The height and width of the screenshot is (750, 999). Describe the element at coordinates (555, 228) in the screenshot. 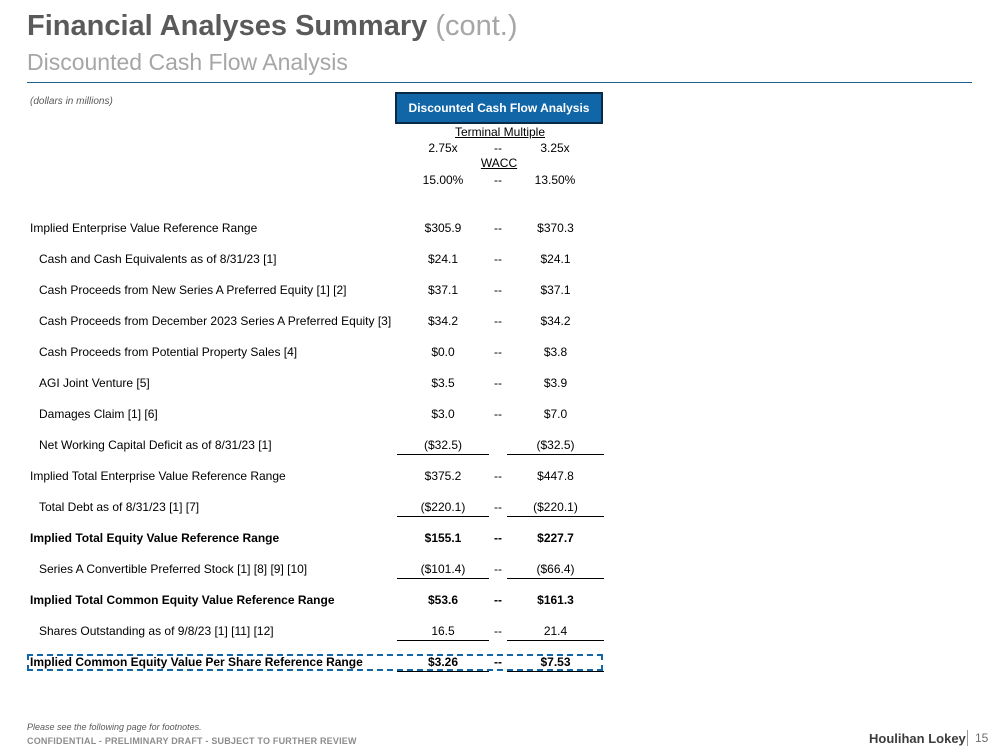

I see `row-high-value: $370.3` at that location.